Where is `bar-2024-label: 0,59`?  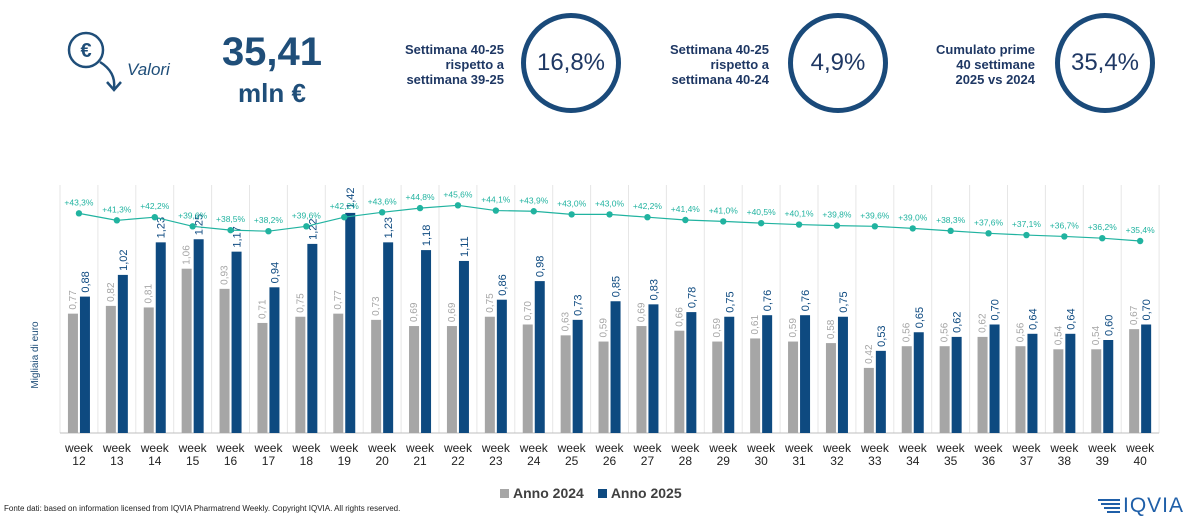 bar-2024-label: 0,59 is located at coordinates (604, 328).